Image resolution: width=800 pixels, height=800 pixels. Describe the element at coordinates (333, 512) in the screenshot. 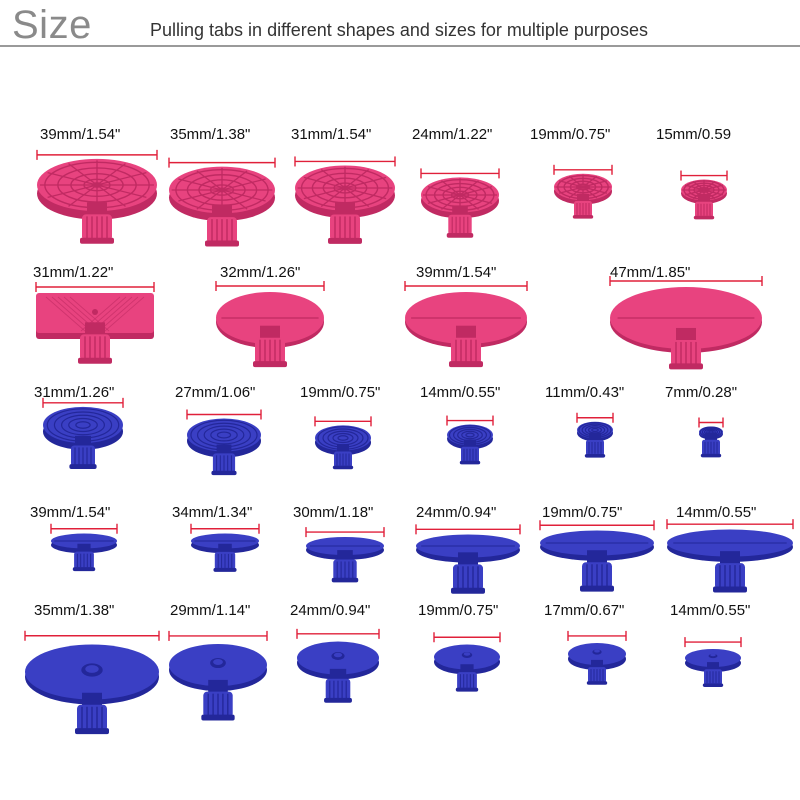

I see `size-label: 30mm/1.18"` at that location.